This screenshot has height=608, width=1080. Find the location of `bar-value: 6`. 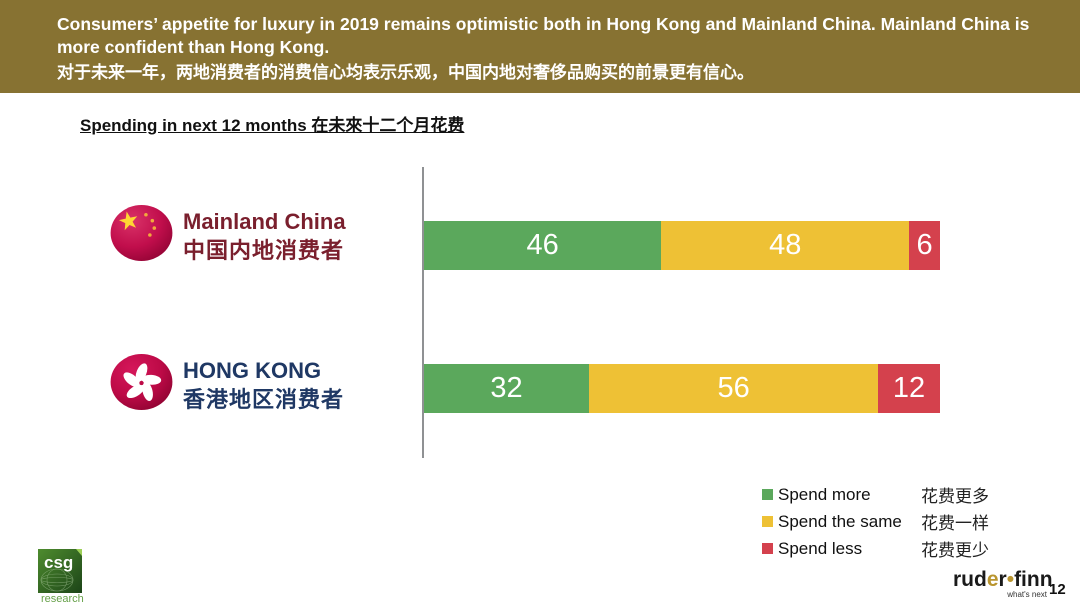

bar-value: 6 is located at coordinates (924, 245).